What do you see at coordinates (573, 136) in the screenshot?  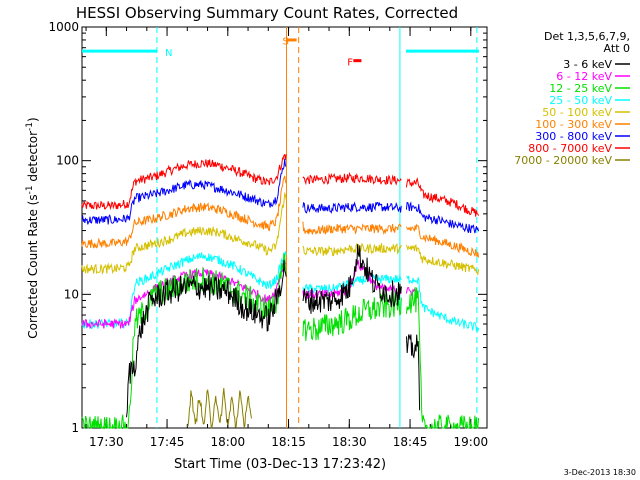 I see `legend-entry-label: 300 - 800 keV` at bounding box center [573, 136].